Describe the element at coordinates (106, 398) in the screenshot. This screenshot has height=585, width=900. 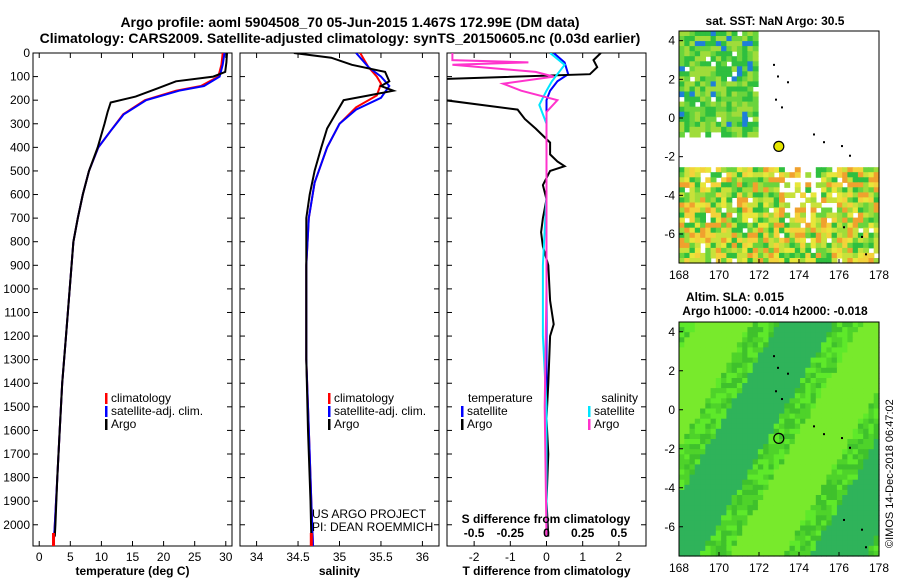
I see `temp-legend-swatch` at that location.